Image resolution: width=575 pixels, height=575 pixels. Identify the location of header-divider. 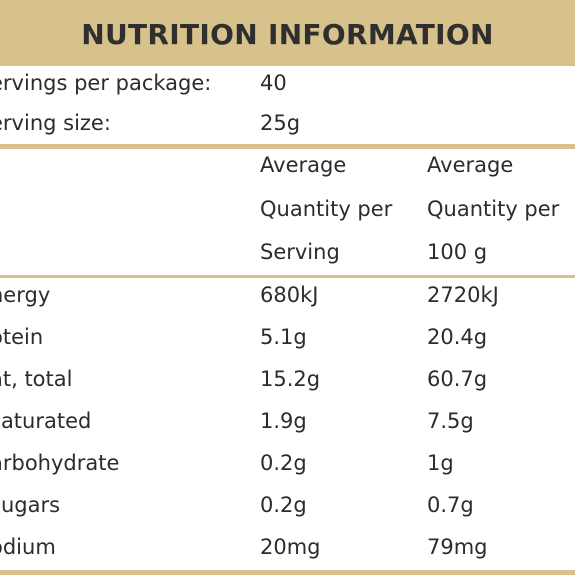
(287, 276).